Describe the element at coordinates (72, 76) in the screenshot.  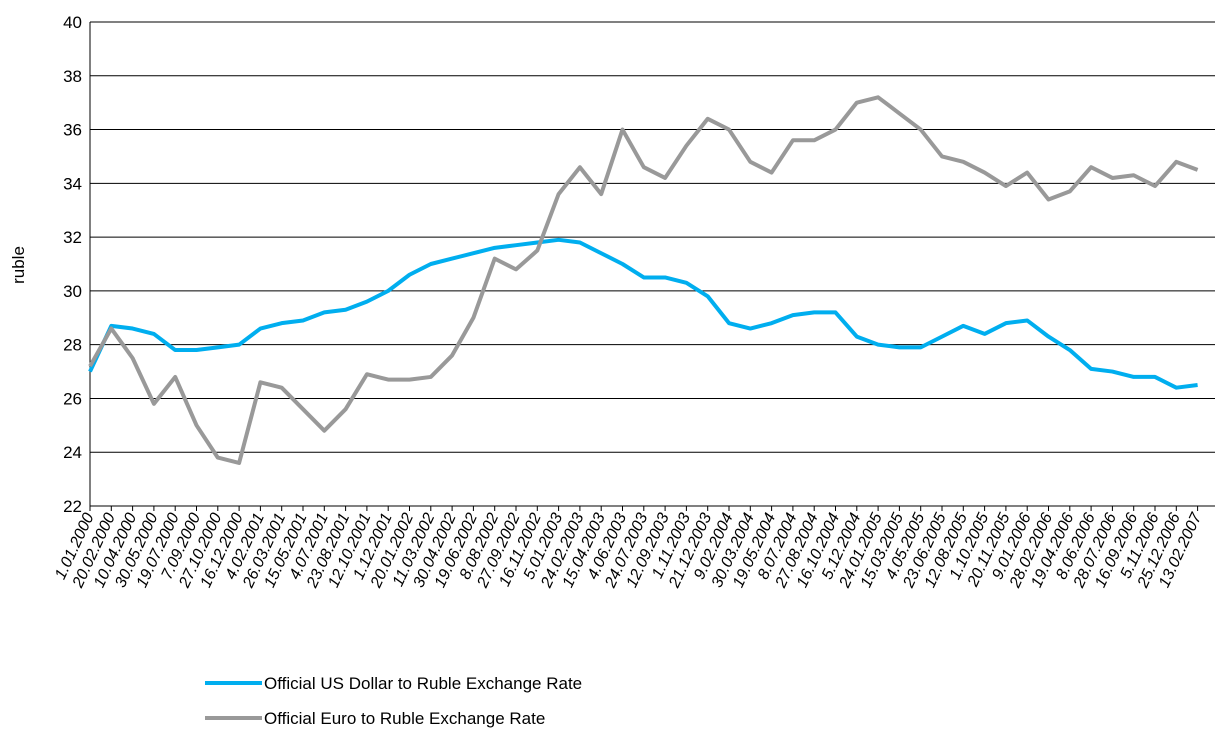
I see `y-tick-label: 38` at that location.